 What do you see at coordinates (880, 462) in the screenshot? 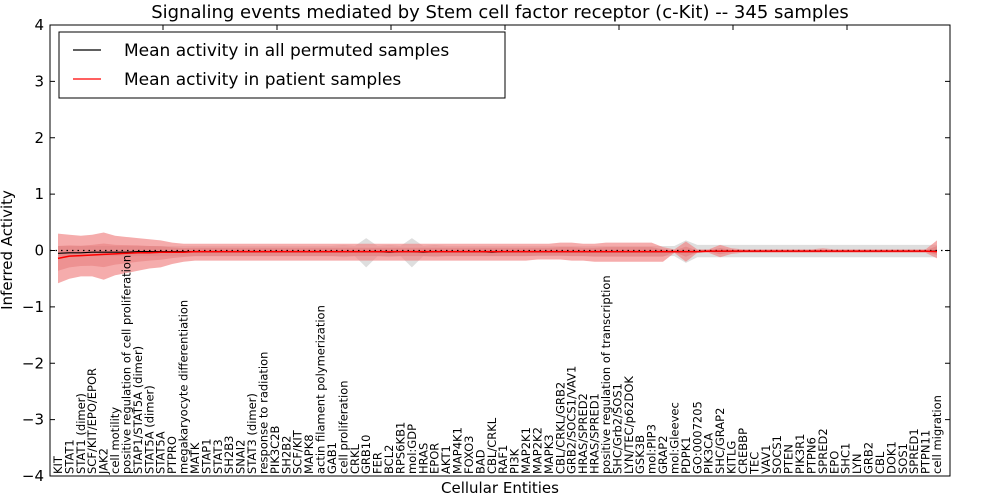
I see `x-tick-label: CBL` at bounding box center [880, 462].